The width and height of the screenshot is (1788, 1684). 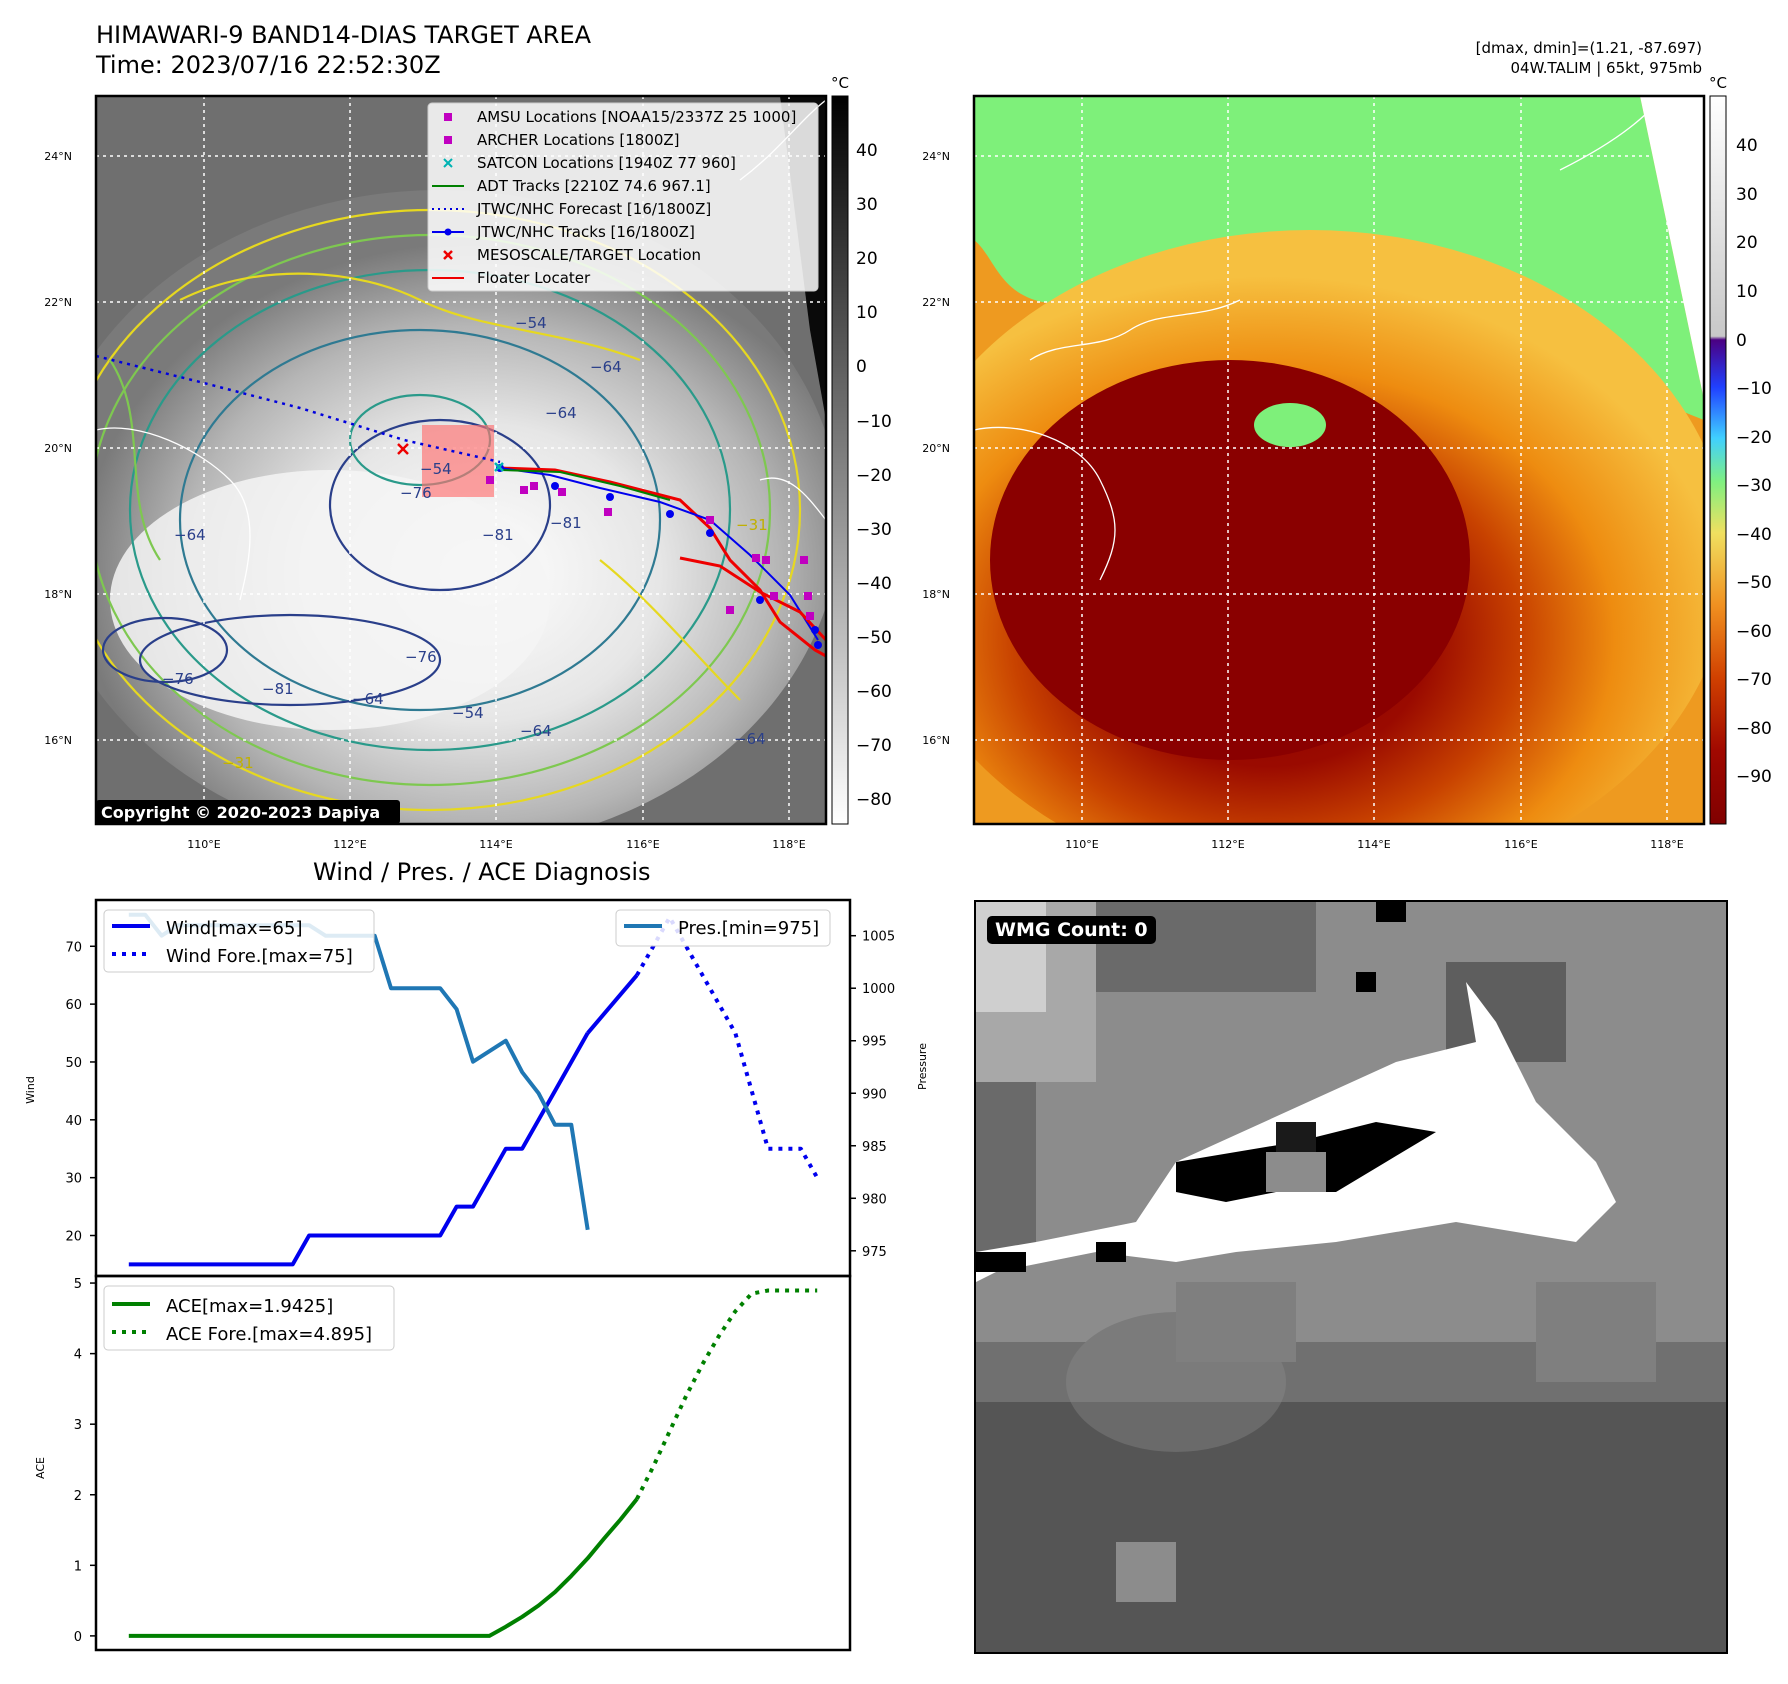 I want to click on pres-legend: Pres.[min=975], so click(x=723, y=928).